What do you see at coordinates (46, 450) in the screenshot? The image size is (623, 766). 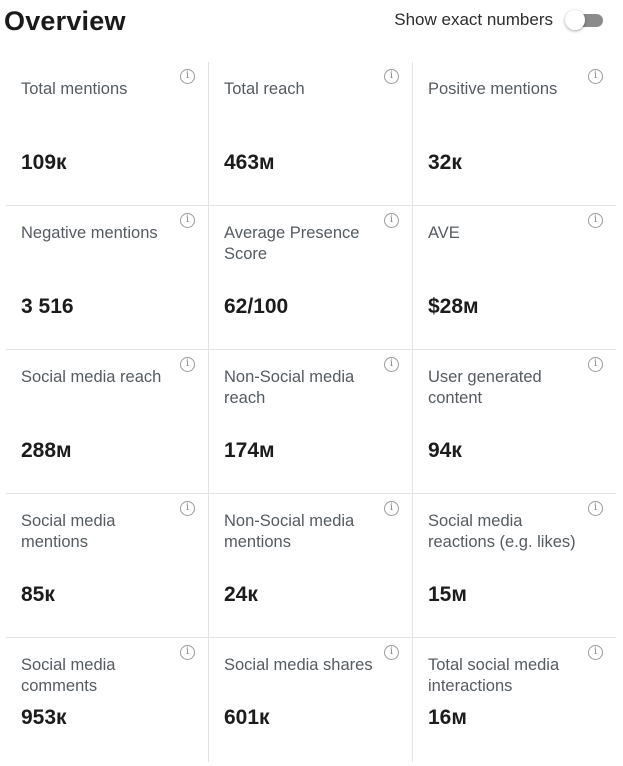 I see `metric-value: 288м` at bounding box center [46, 450].